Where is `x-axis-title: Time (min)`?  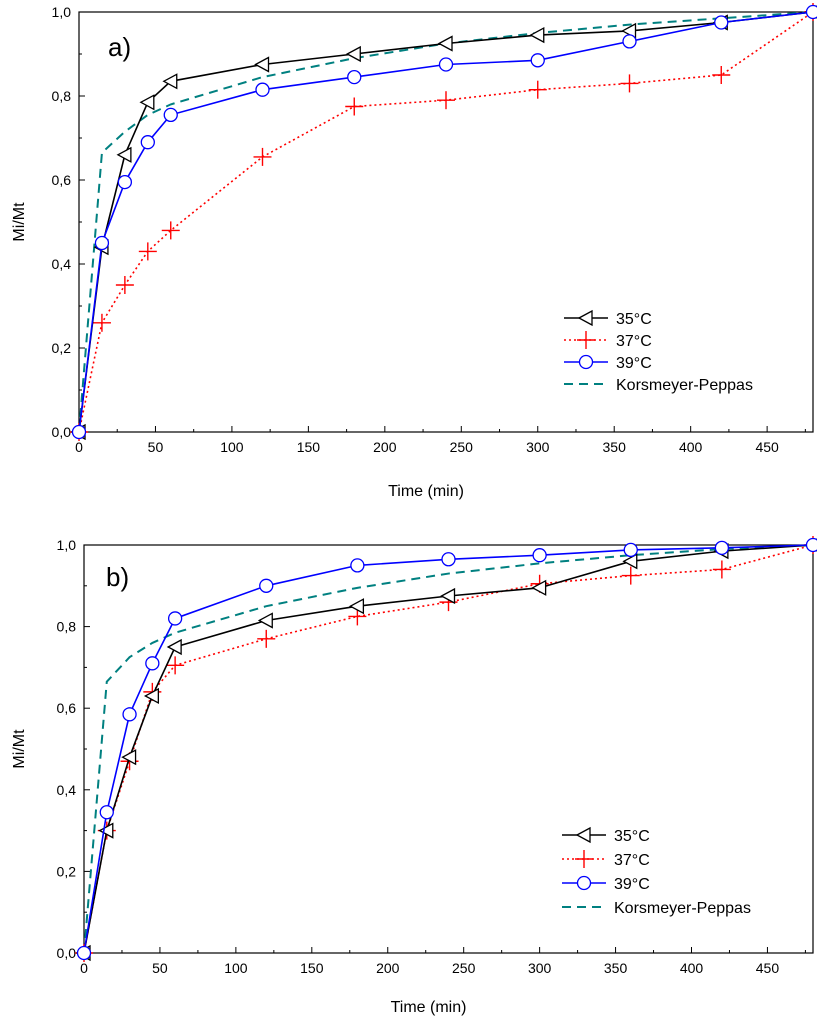 x-axis-title: Time (min) is located at coordinates (429, 1007).